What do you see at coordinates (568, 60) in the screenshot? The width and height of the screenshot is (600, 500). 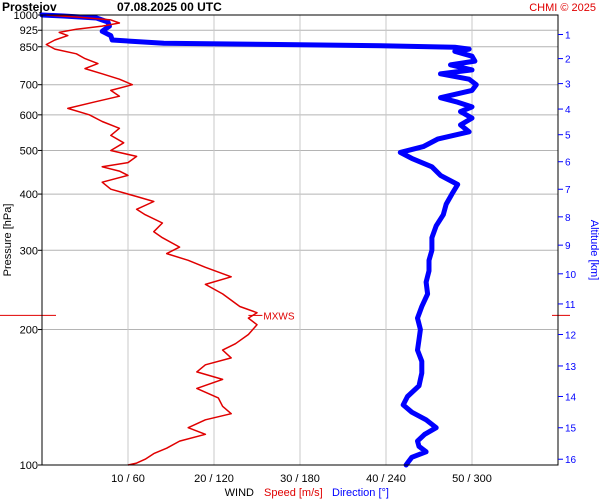 I see `altitude-tick-label: 2` at bounding box center [568, 60].